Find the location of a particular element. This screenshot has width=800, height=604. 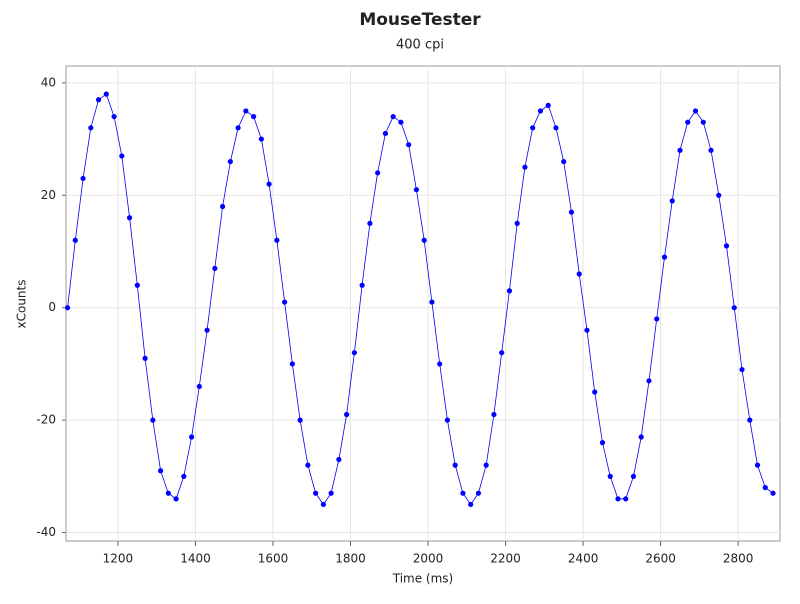

y-tick-label: 0 is located at coordinates (52, 307).